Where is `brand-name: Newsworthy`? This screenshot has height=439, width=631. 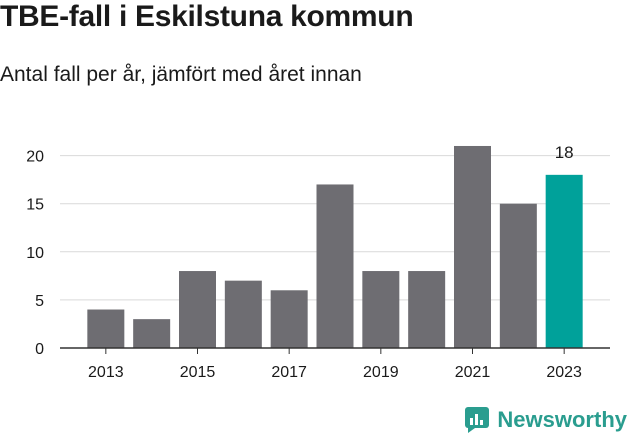 brand-name: Newsworthy is located at coordinates (562, 419).